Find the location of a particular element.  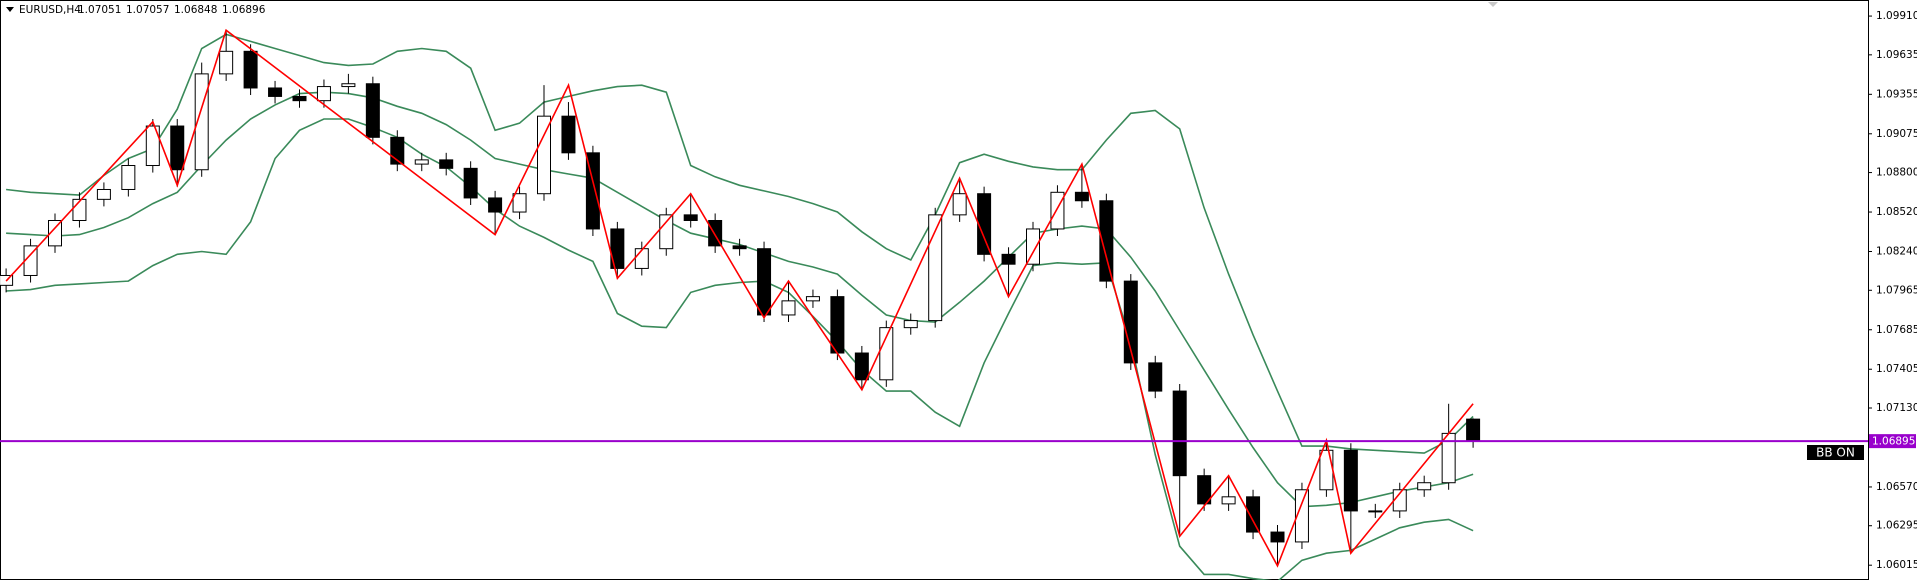

y-tick-label: 1.07965 is located at coordinates (1896, 290).